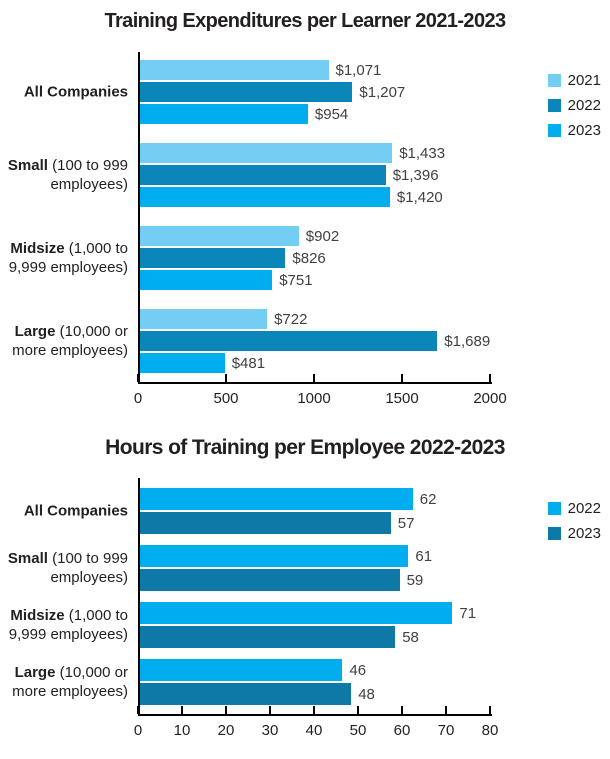  What do you see at coordinates (248, 363) in the screenshot?
I see `bar-value-label: $481` at bounding box center [248, 363].